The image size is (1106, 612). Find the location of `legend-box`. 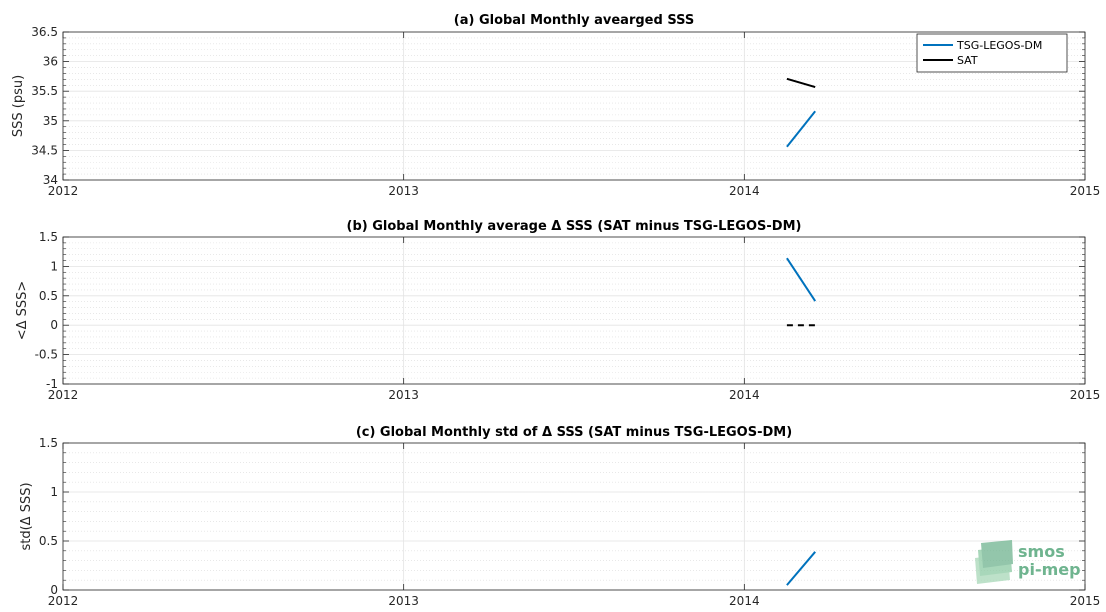

legend-box is located at coordinates (992, 53).